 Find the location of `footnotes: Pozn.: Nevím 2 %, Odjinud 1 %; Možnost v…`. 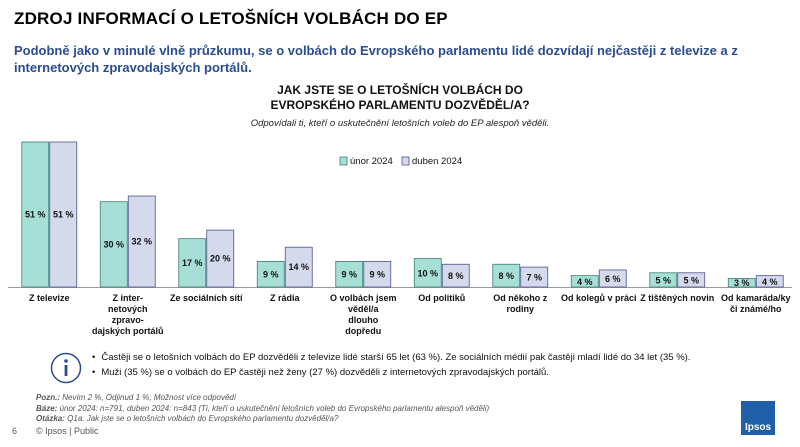

footnotes: Pozn.: Nevím 2 %, Odjinud 1 %; Možnost v… is located at coordinates (262, 409).